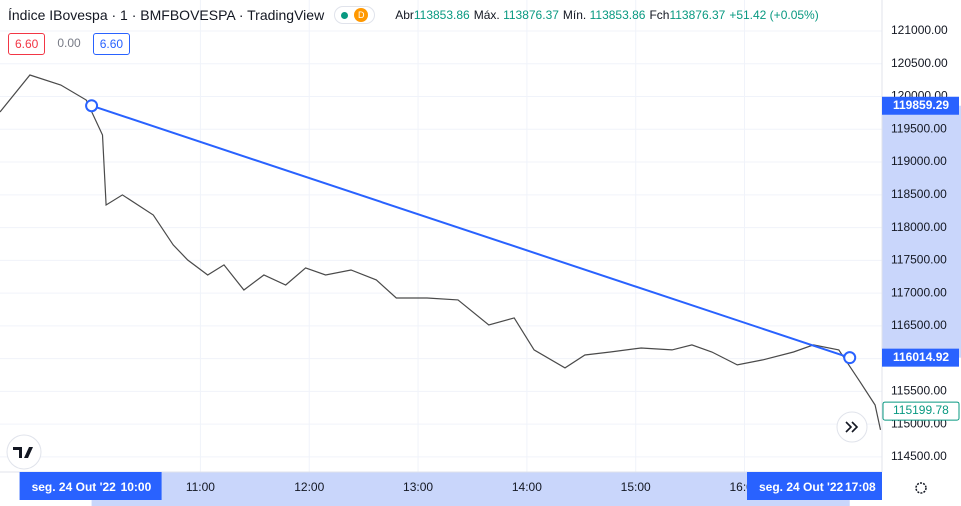 The width and height of the screenshot is (961, 506). I want to click on price-label: 119859.29, so click(921, 105).